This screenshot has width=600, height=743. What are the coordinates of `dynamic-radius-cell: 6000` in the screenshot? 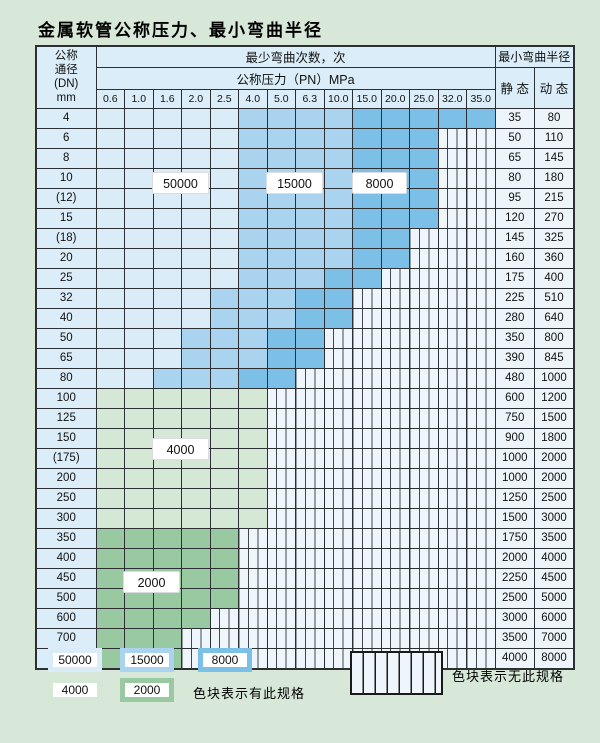 It's located at (554, 618).